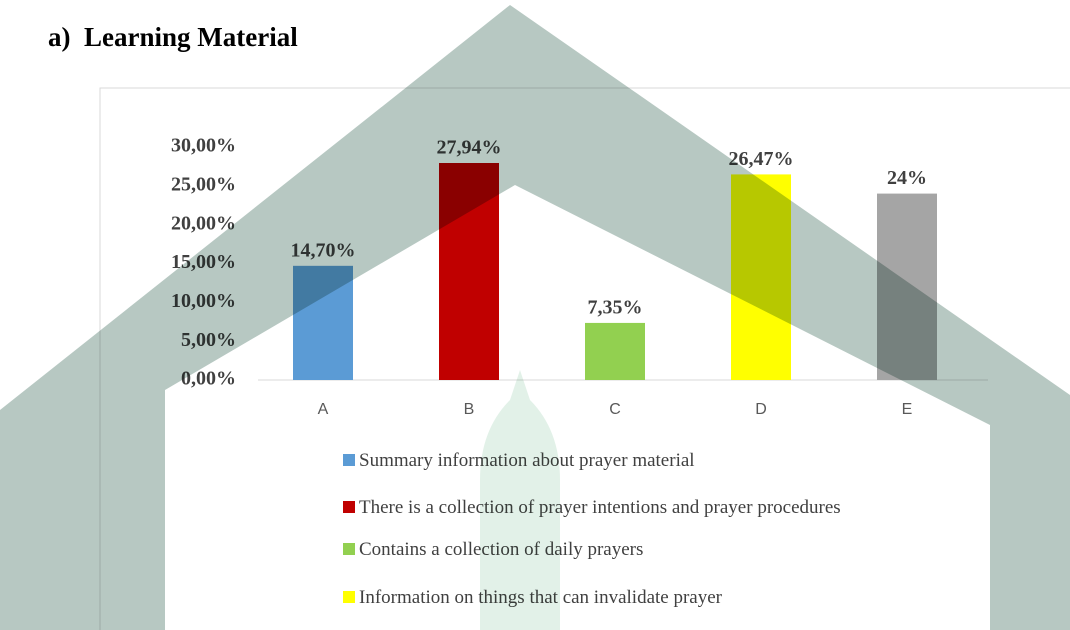  Describe the element at coordinates (907, 409) in the screenshot. I see `x-tick-label: E` at that location.